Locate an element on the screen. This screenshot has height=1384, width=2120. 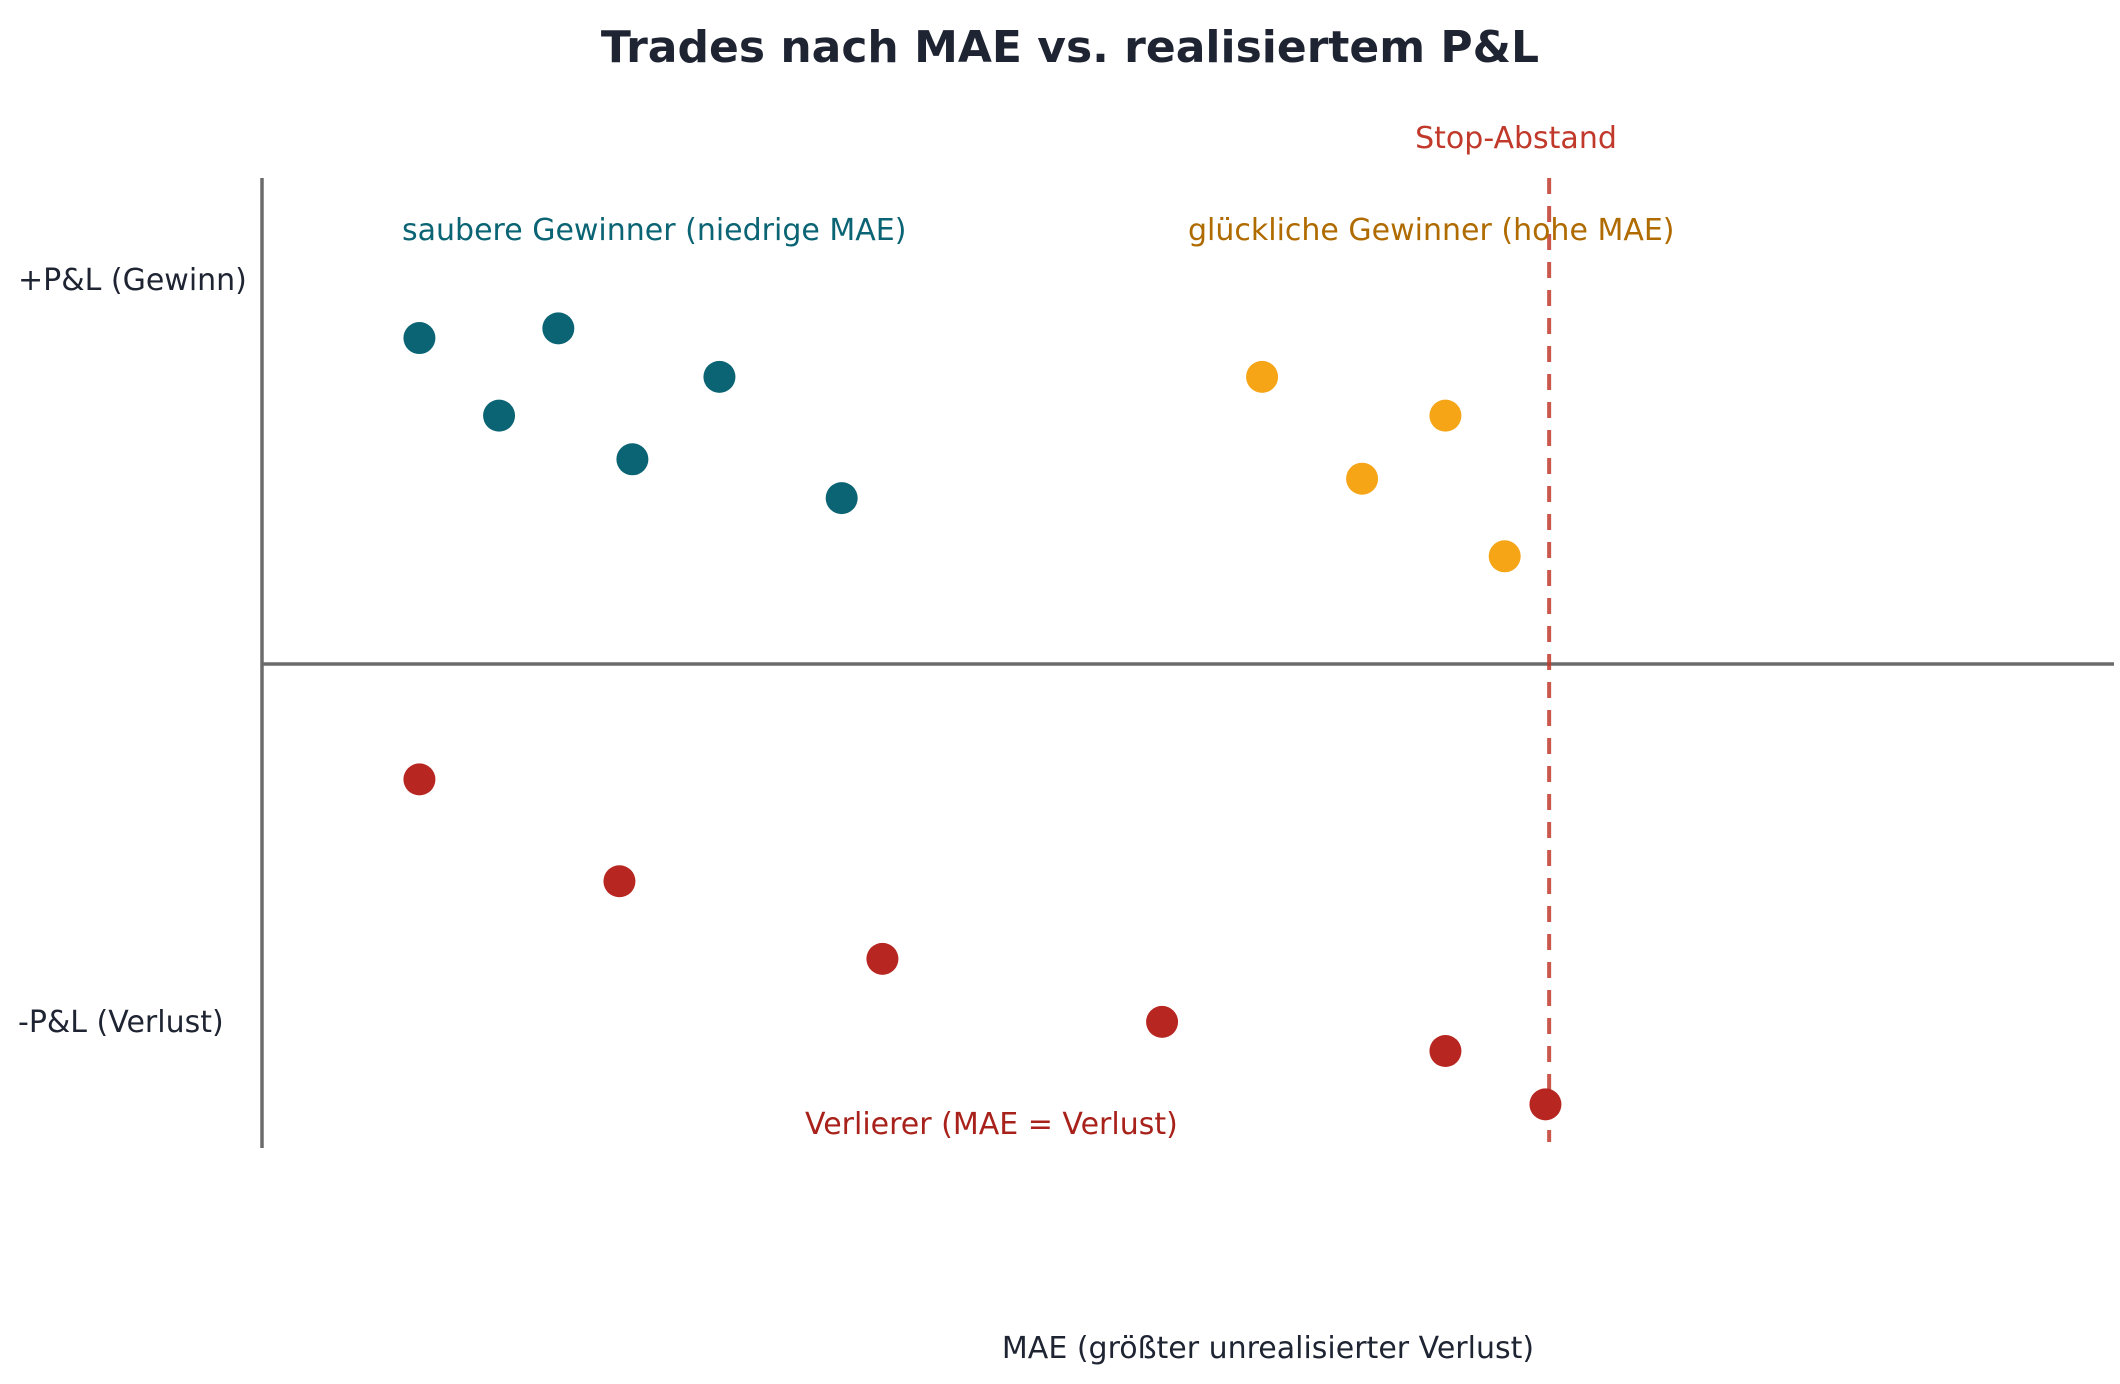
stop-distance-label: Stop-Abstand is located at coordinates (1516, 138).